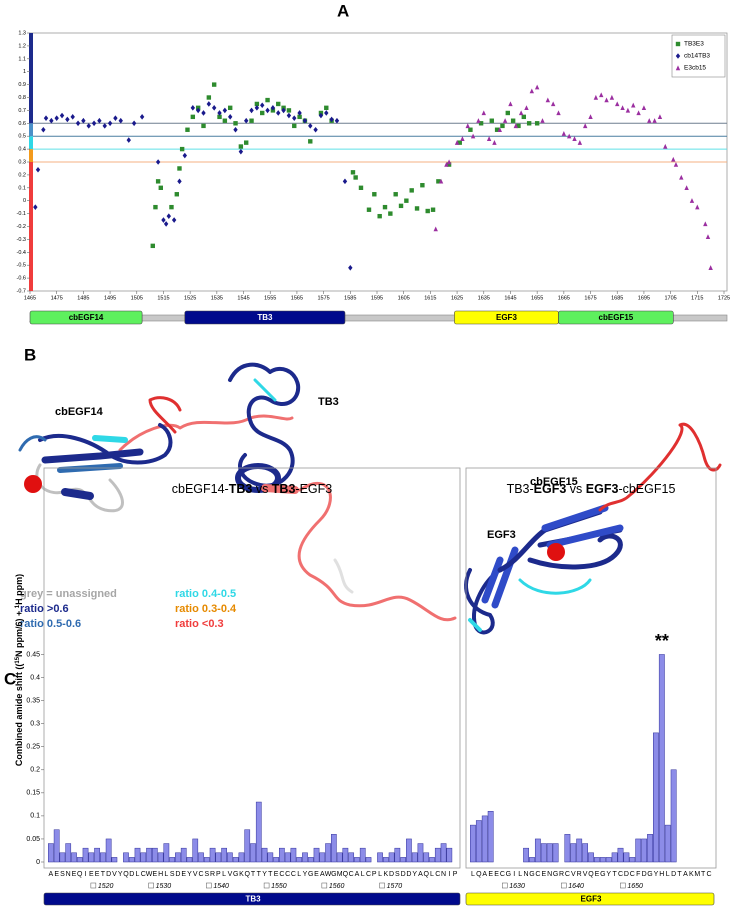 The width and height of the screenshot is (736, 908). What do you see at coordinates (21, 279) in the screenshot?
I see `y-tick-label: -0.6` at bounding box center [21, 279].